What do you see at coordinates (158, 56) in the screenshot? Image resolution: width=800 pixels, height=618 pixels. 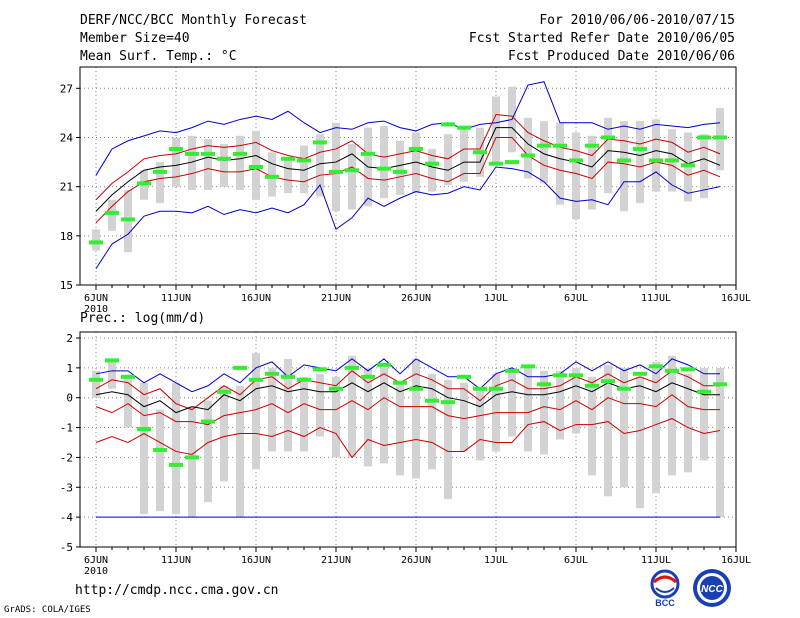 I see `temperature-variable-label: Mean Surf. Temp.: °C` at bounding box center [158, 56].